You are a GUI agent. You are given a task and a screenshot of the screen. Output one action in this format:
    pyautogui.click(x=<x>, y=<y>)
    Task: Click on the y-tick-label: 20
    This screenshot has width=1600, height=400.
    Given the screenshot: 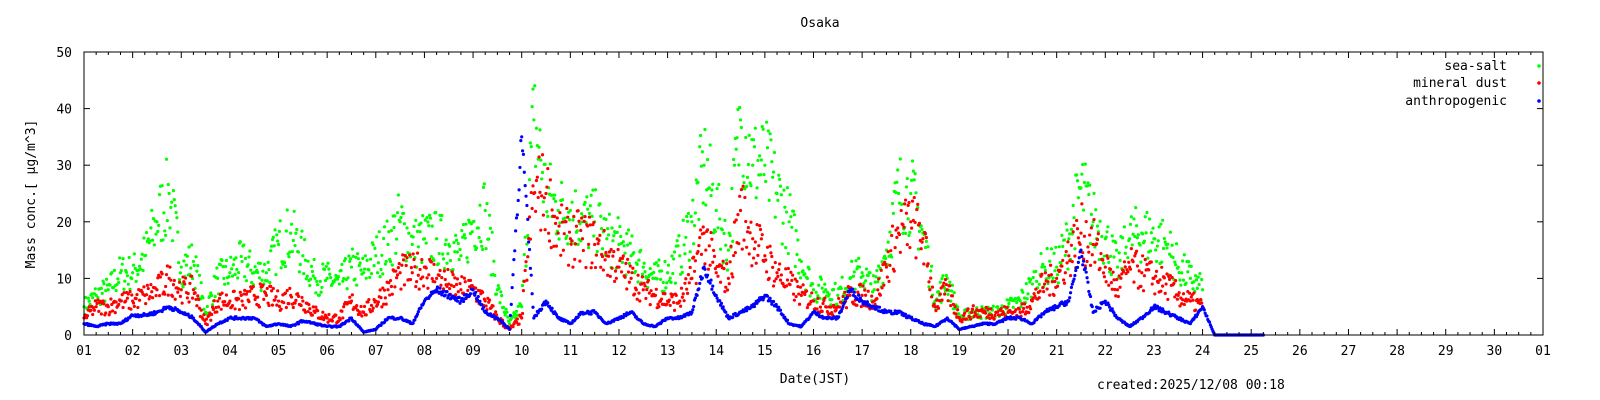 What is the action you would take?
    pyautogui.click(x=64, y=223)
    